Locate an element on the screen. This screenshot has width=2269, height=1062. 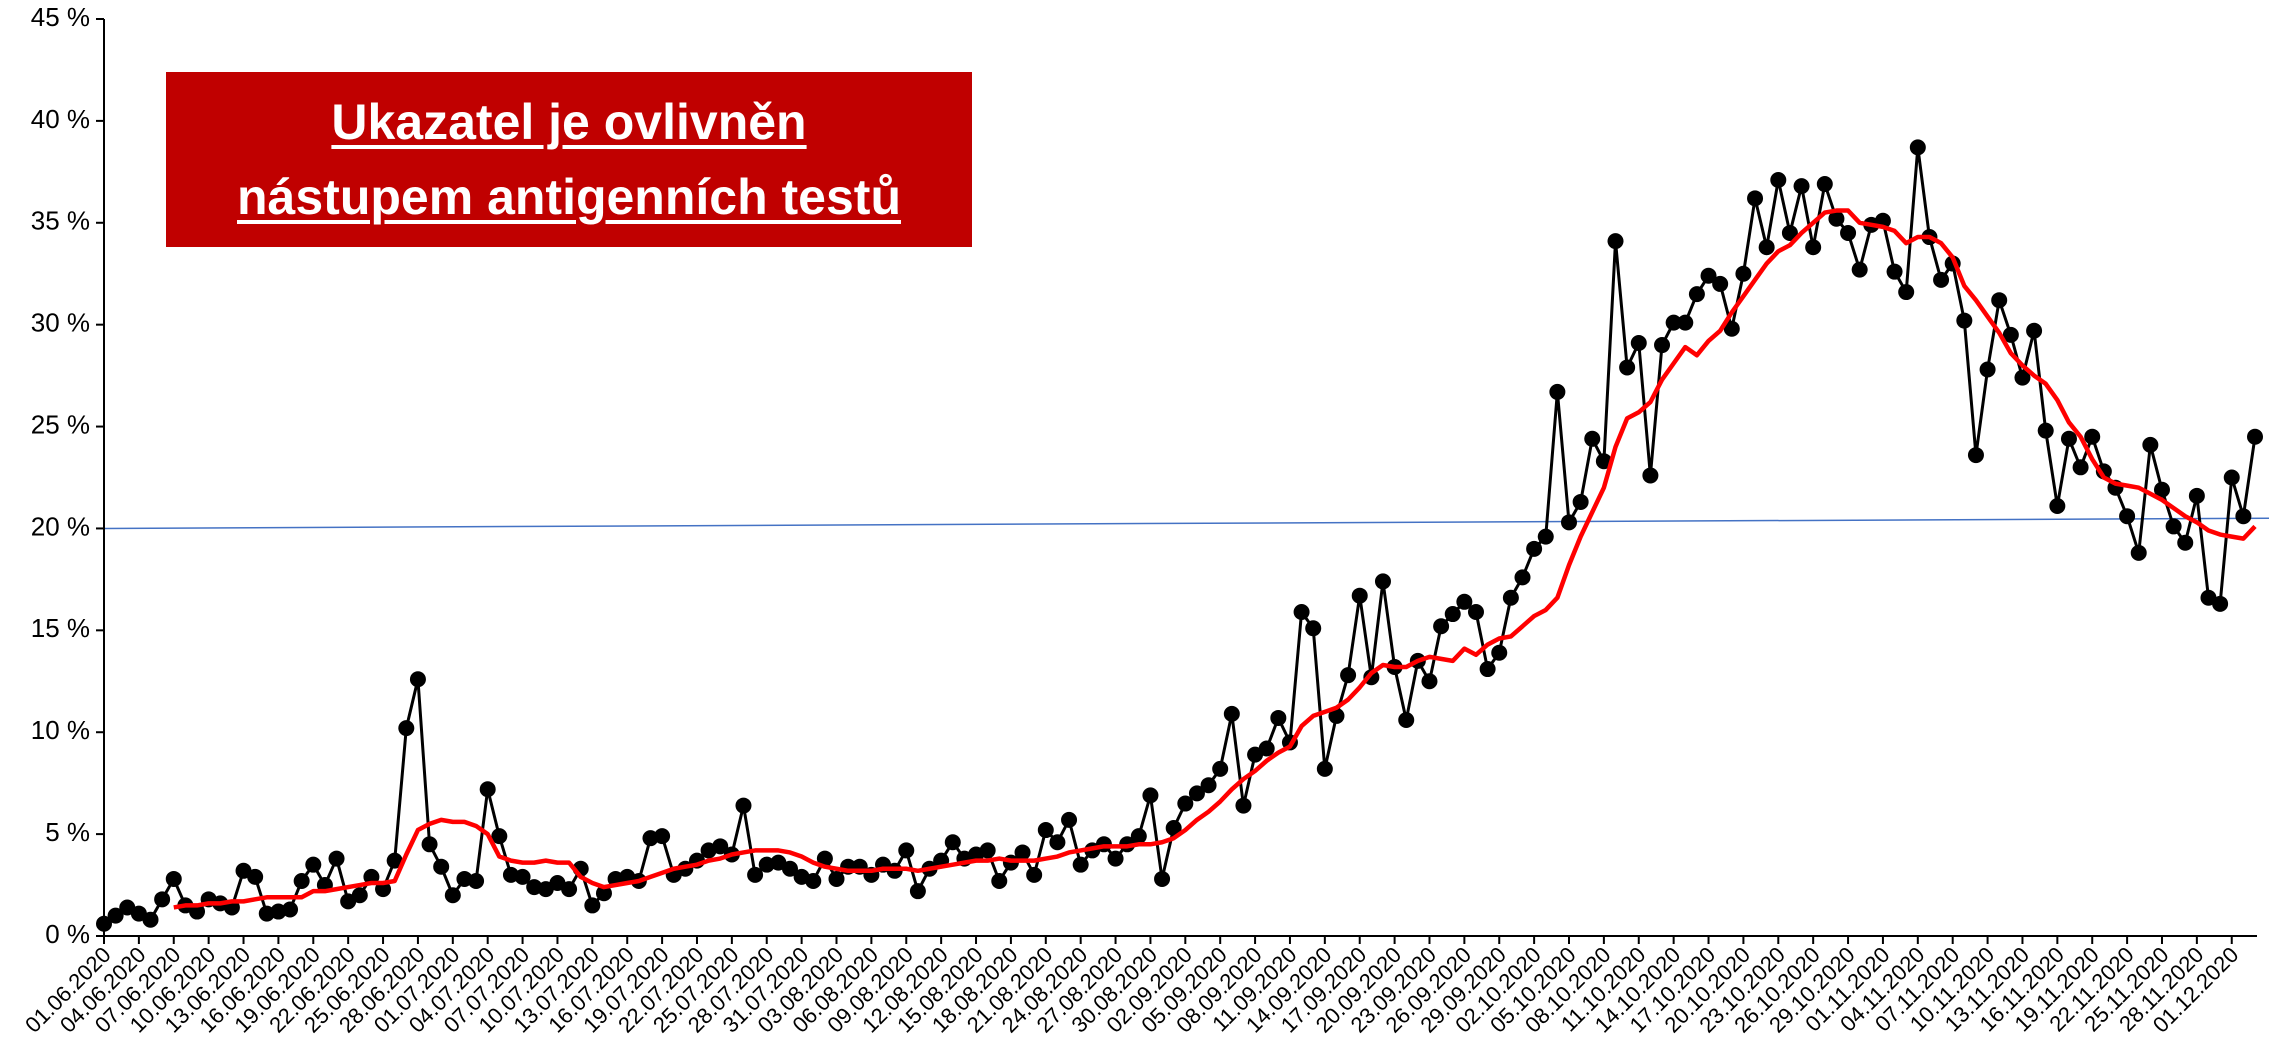
y-tick-label: 45 % is located at coordinates (60, 17).